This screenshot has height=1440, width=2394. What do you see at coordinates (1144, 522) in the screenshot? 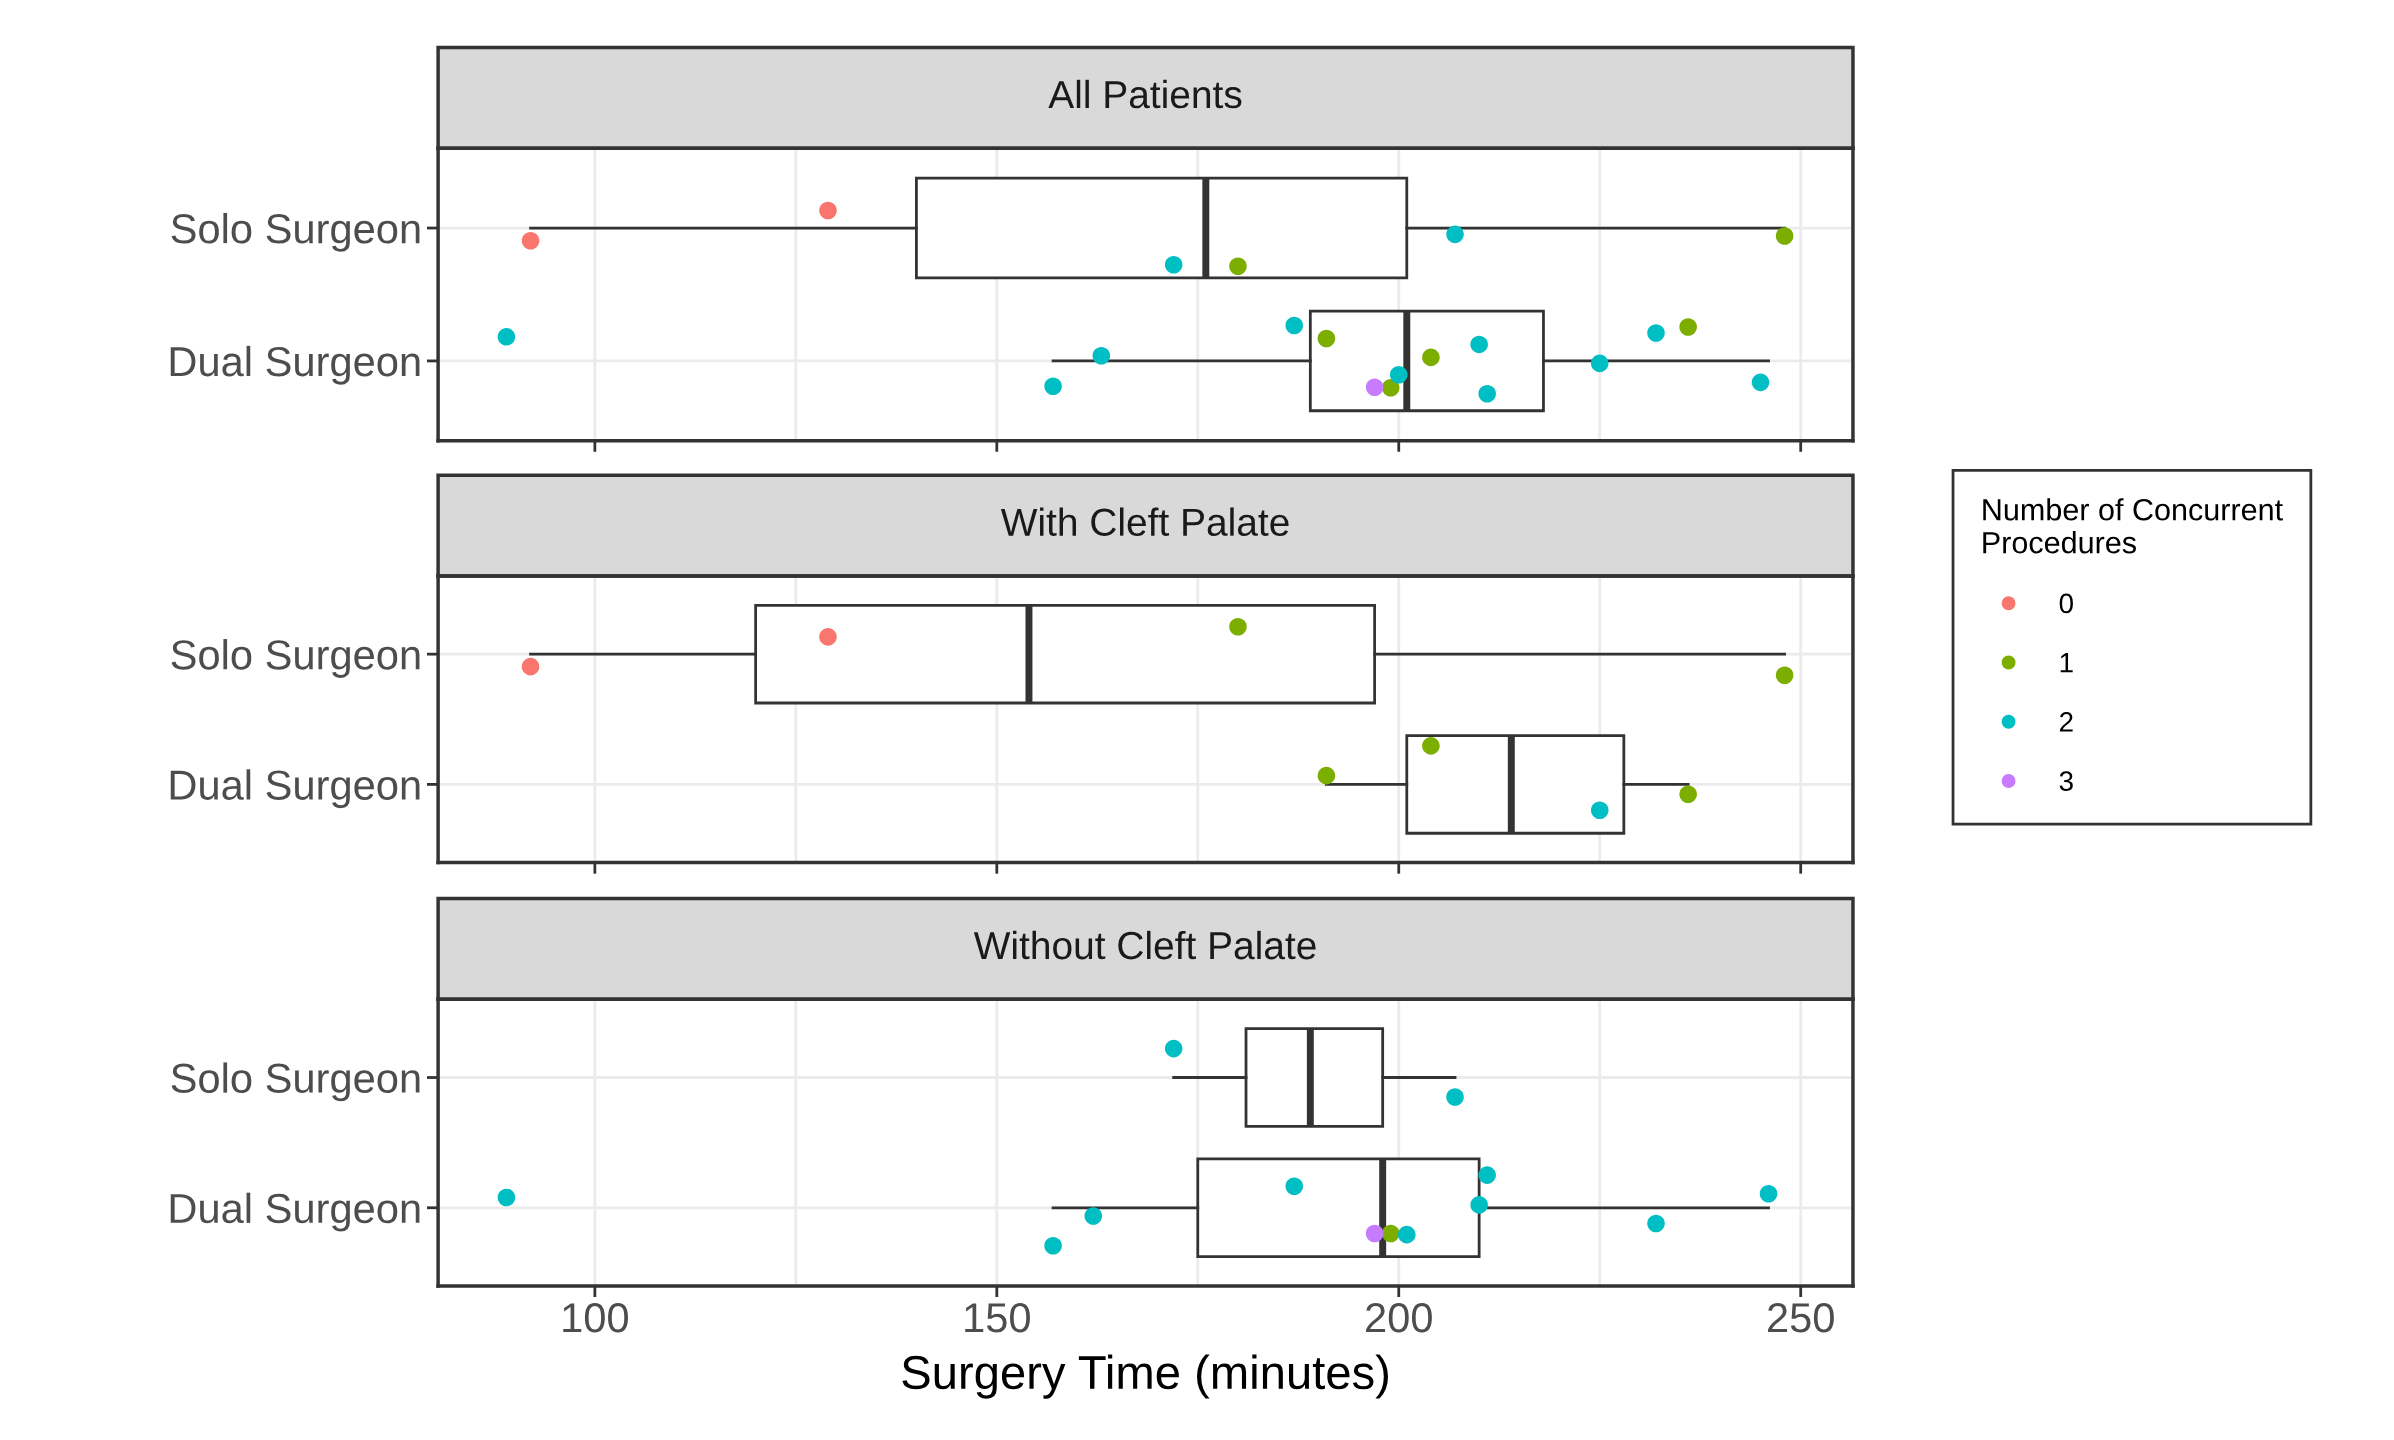
I see `chart-title: With Cleft Palate` at bounding box center [1144, 522].